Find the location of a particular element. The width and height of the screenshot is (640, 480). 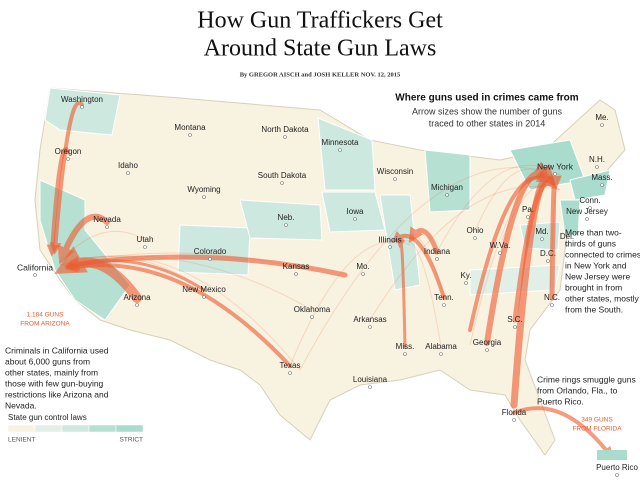

state-label: Nevada is located at coordinates (107, 219).